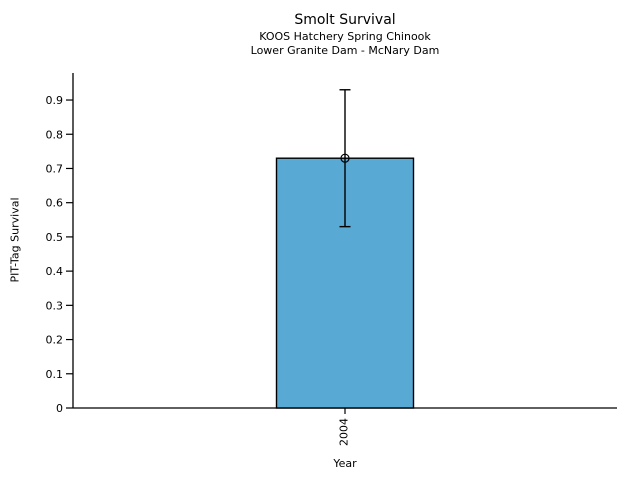 This screenshot has width=640, height=480. I want to click on y-tick-label: 0.6, so click(55, 203).